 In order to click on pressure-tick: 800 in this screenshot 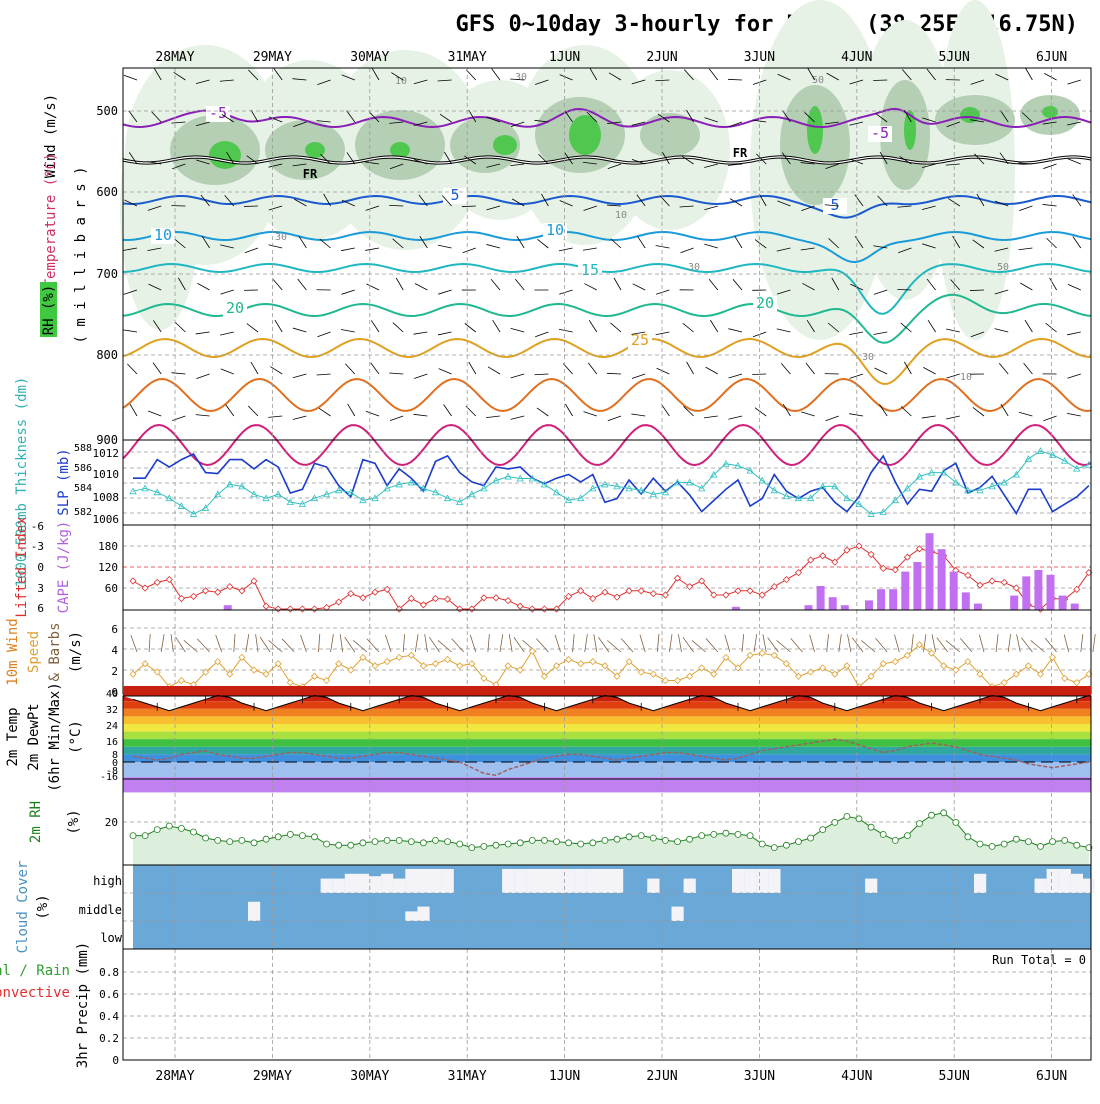, I will do `click(107, 355)`.